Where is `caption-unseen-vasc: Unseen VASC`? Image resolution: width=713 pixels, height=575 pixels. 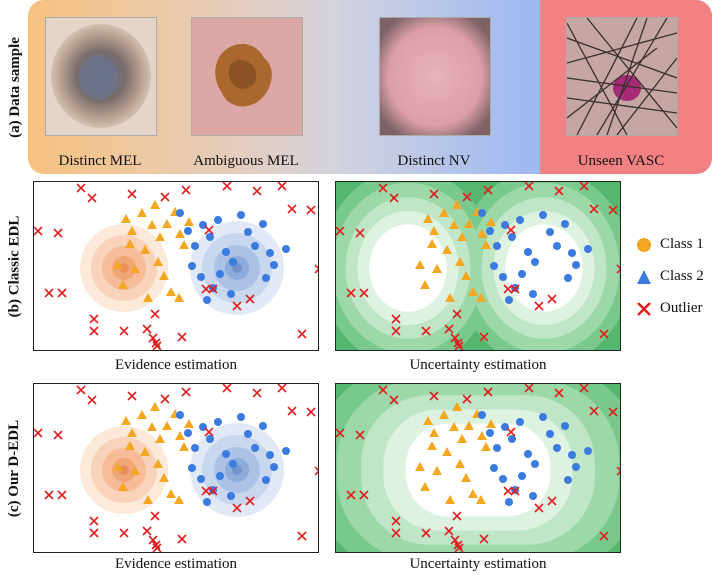
caption-unseen-vasc: Unseen VASC is located at coordinates (621, 161).